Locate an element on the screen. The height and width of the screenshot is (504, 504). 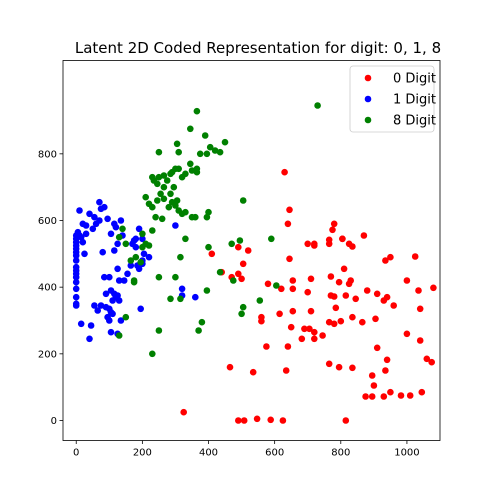
y-tick-label: 200 is located at coordinates (47, 354).